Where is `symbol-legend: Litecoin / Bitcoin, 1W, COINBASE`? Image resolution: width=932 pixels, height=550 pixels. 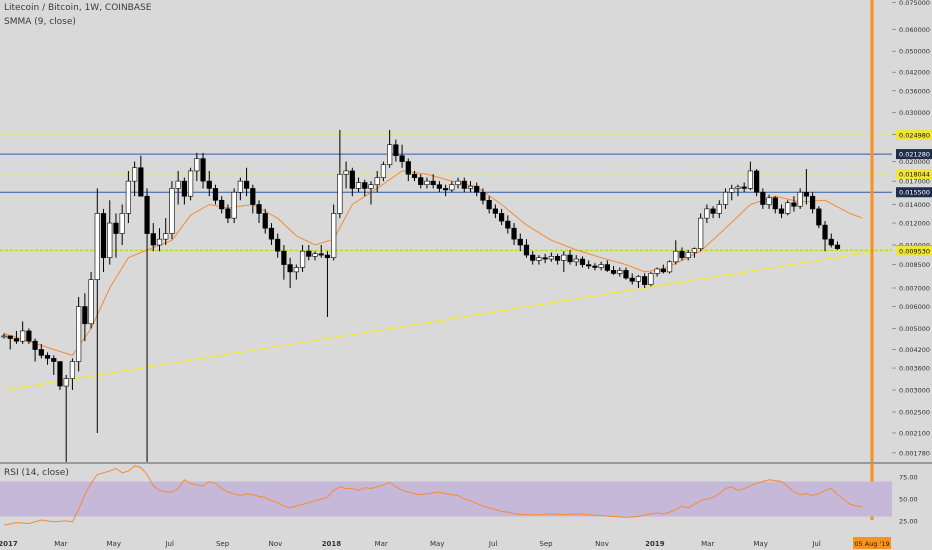 symbol-legend: Litecoin / Bitcoin, 1W, COINBASE is located at coordinates (78, 8).